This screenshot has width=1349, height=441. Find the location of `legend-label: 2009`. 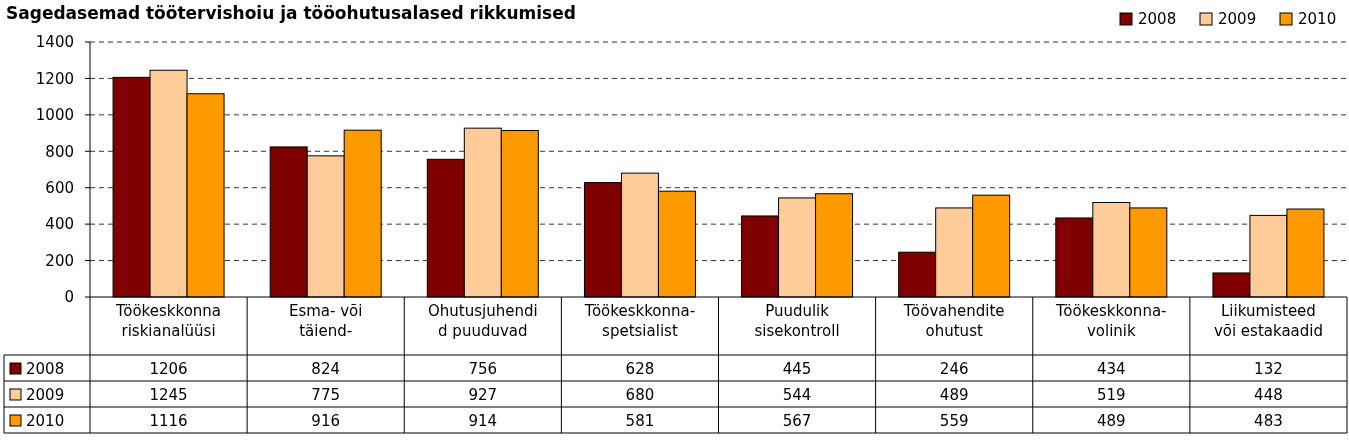

legend-label: 2009 is located at coordinates (1237, 19).